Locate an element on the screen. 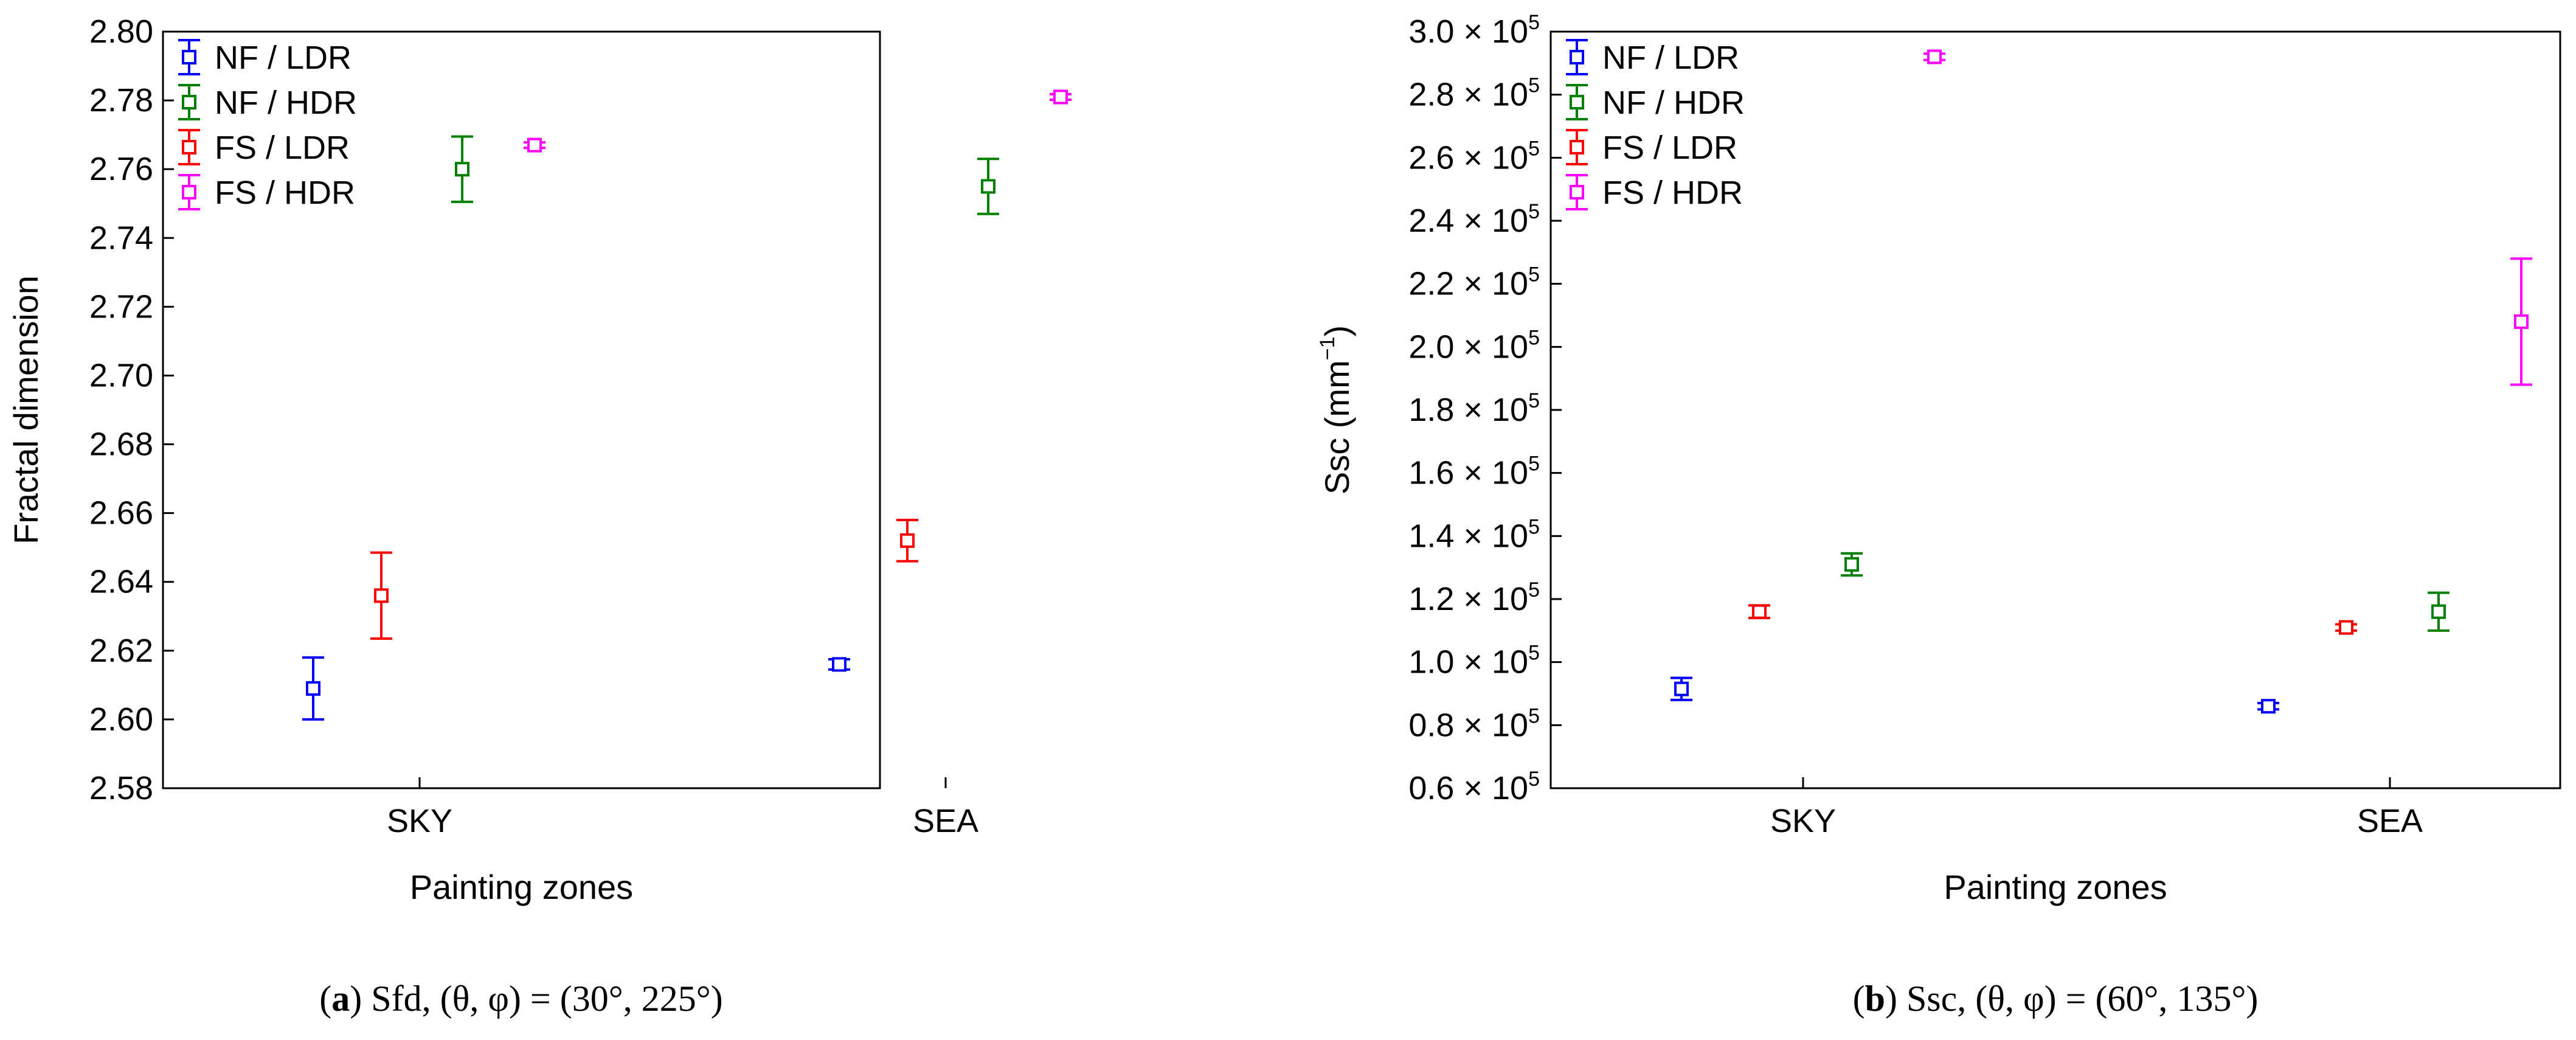 This screenshot has height=1040, width=2576. figure-caption: (a) Sfd, (θ, φ) = (30°, 225°) is located at coordinates (520, 999).